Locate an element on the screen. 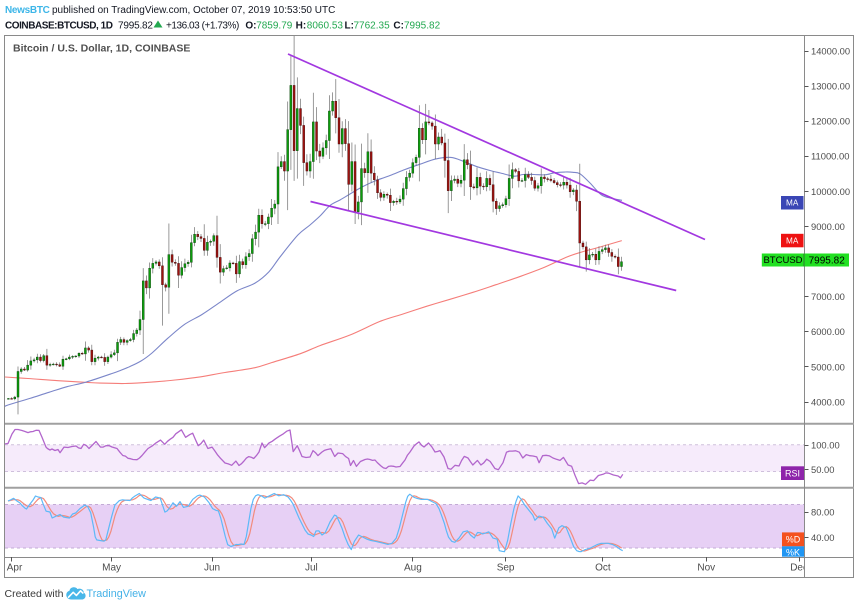 The height and width of the screenshot is (608, 860). svg-text: Jul is located at coordinates (311, 568).